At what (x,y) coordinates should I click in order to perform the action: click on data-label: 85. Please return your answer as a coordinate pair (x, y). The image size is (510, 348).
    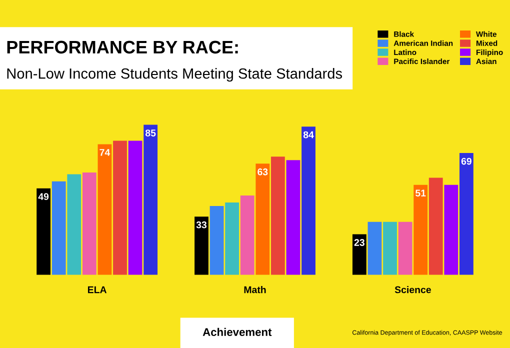
    Looking at the image, I should click on (150, 133).